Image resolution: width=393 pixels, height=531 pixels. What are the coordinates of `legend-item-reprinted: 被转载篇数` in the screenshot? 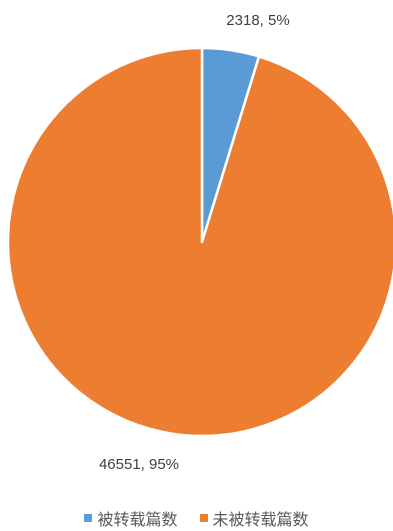 It's located at (131, 518).